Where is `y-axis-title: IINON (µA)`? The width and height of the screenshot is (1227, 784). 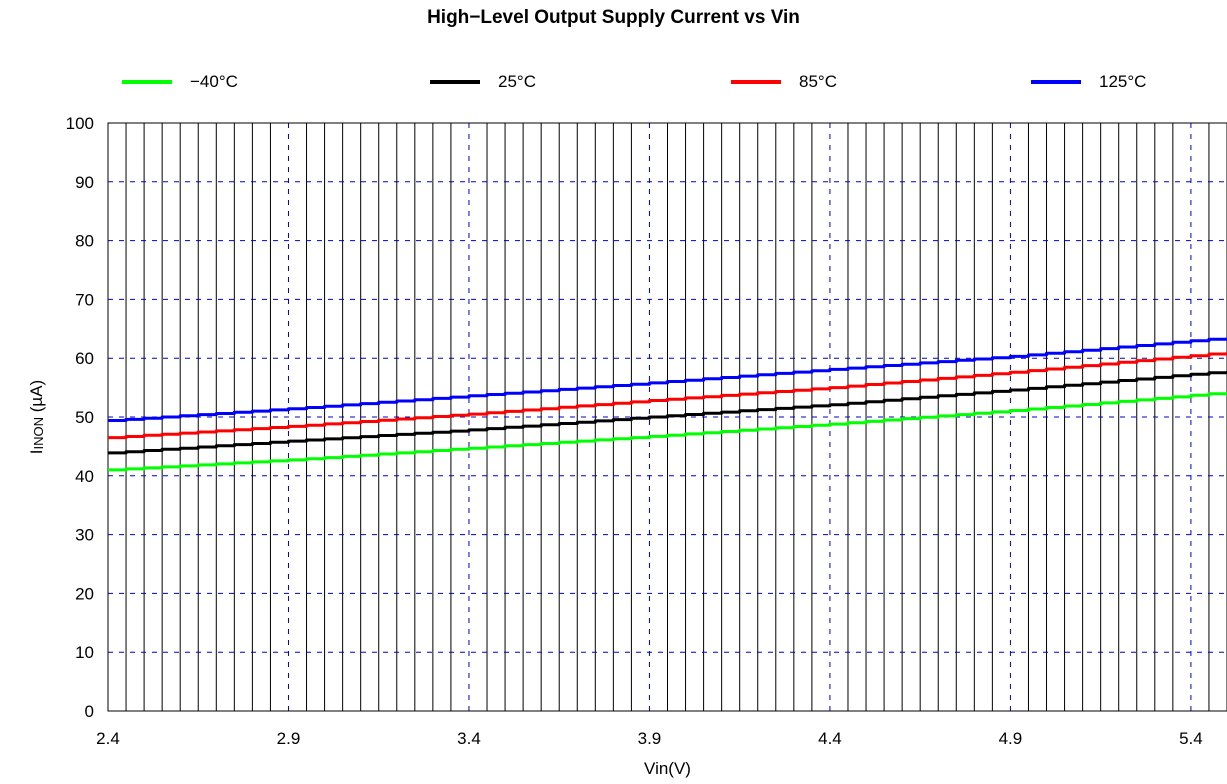
y-axis-title: IINON (µA) is located at coordinates (36, 417).